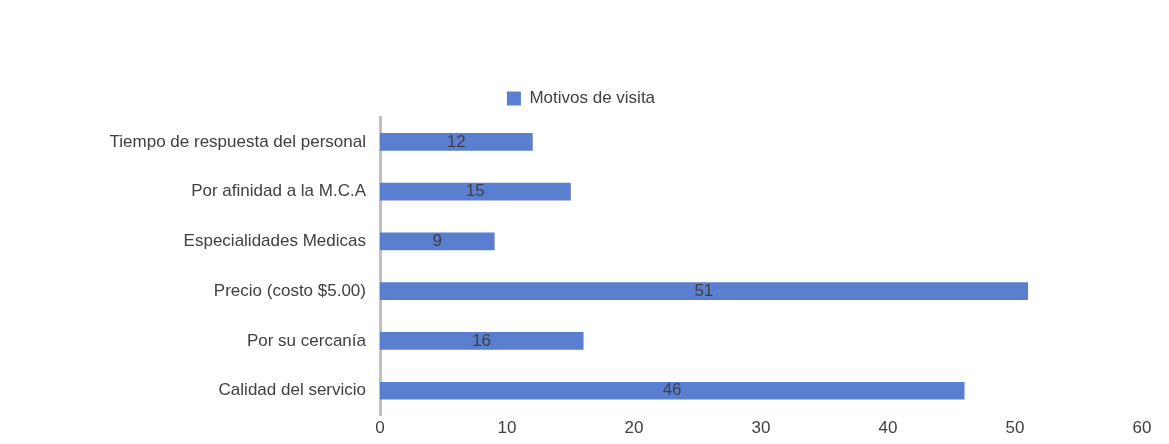 This screenshot has height=444, width=1169. Describe the element at coordinates (1015, 428) in the screenshot. I see `x-tick-label: 50` at that location.